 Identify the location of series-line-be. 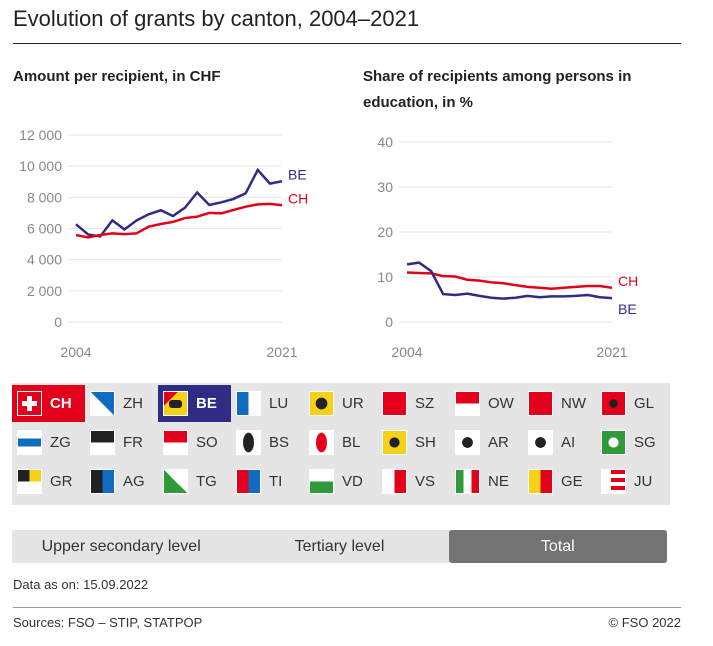
(509, 280).